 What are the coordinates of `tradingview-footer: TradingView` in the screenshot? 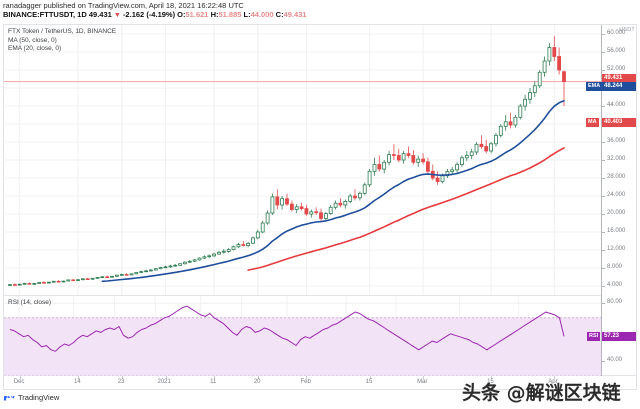 It's located at (31, 397).